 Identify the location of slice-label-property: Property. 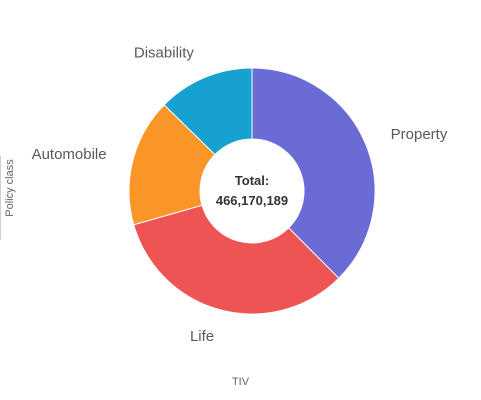
(419, 134).